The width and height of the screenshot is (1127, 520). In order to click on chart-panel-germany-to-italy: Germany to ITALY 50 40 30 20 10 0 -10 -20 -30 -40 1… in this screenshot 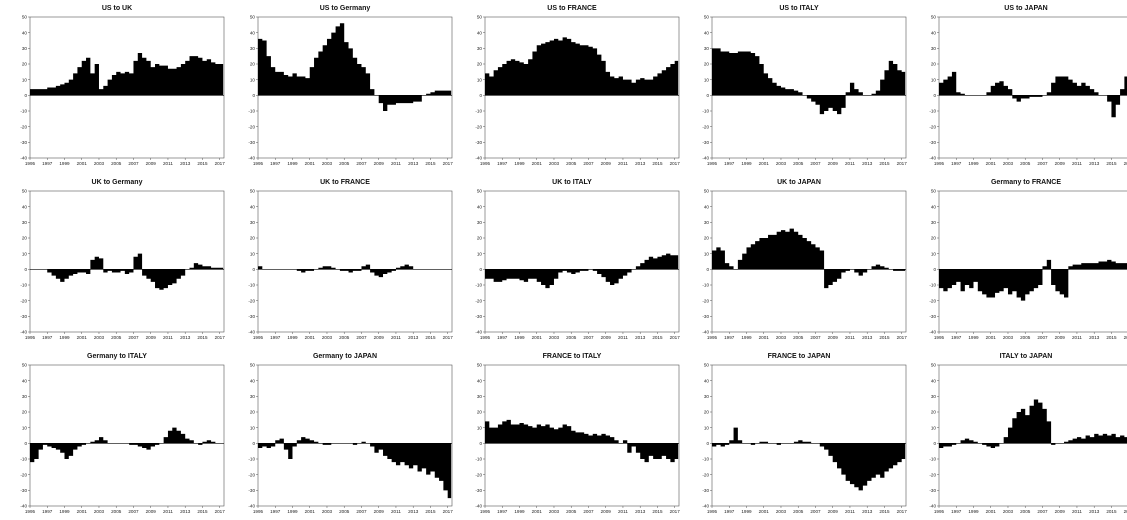, I will do `click(117, 436)`.